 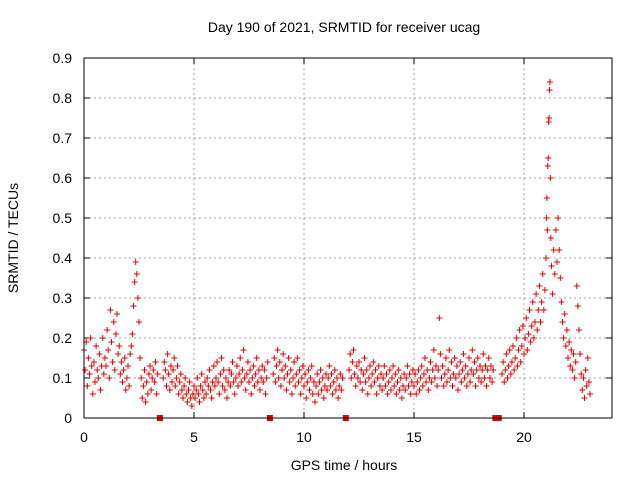 I want to click on y-tick-label: 0.4, so click(x=63, y=258).